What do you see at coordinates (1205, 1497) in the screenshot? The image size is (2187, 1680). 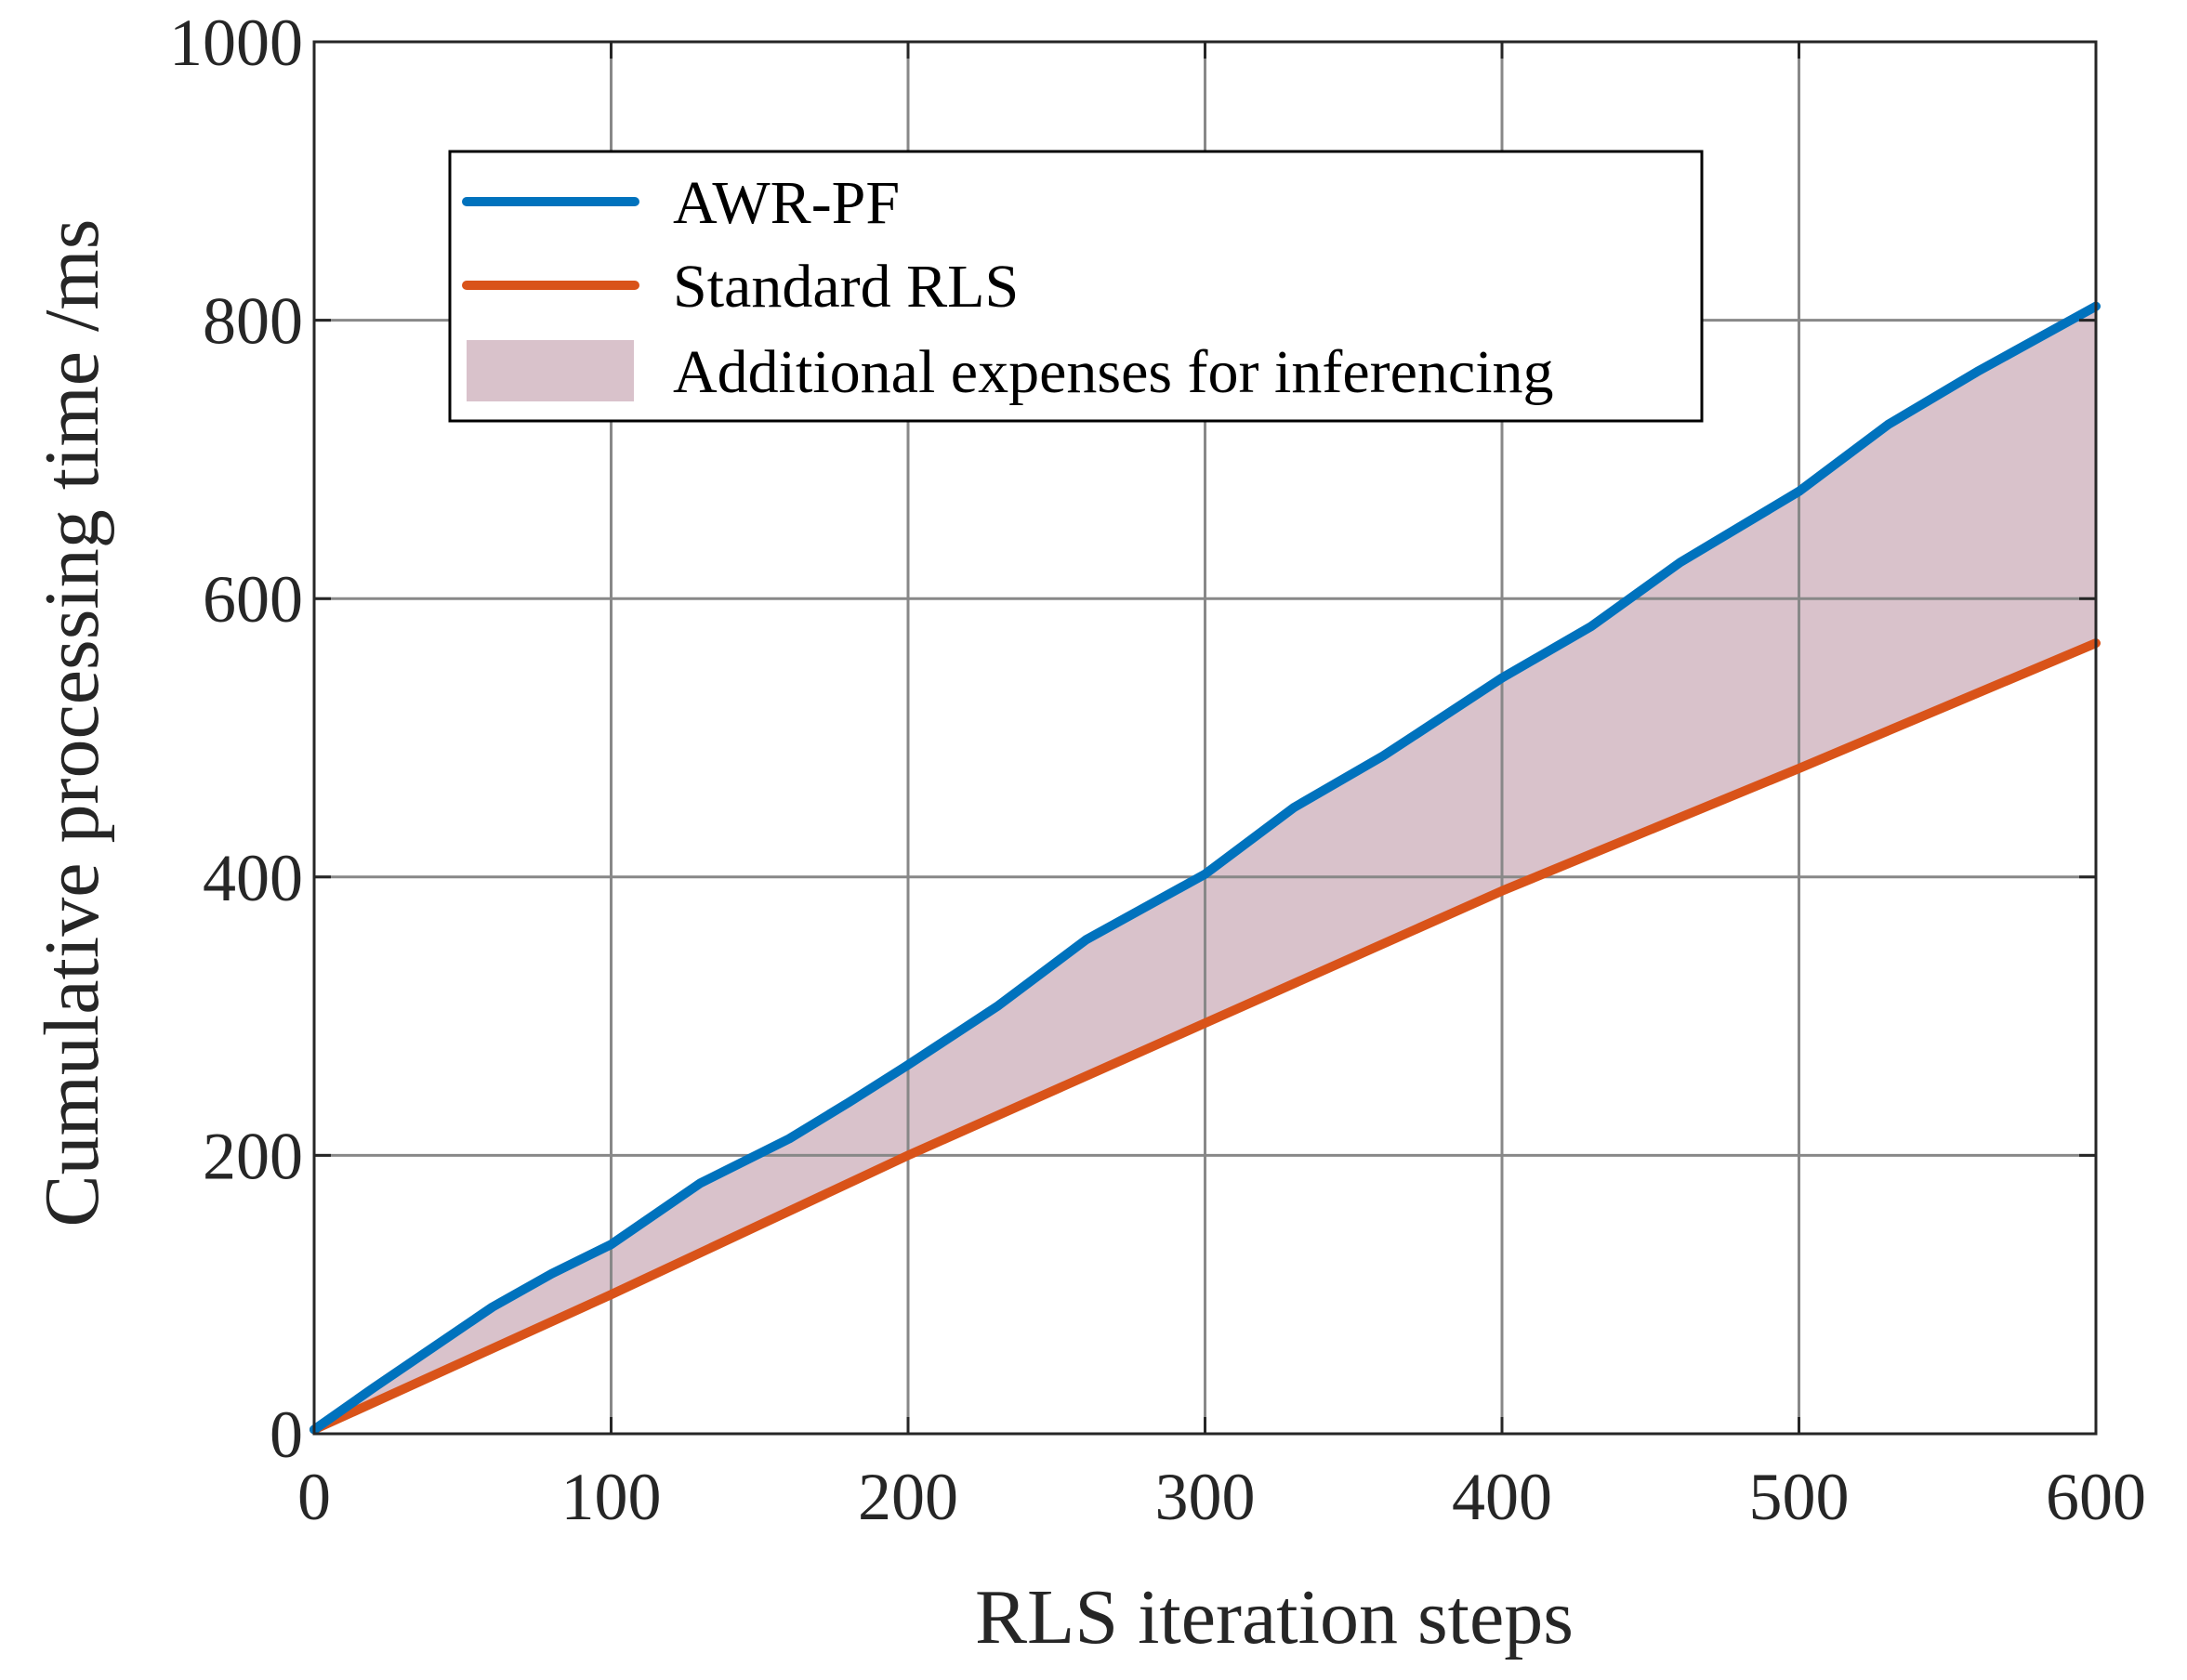 I see `x-tick-label-300: 300` at bounding box center [1205, 1497].